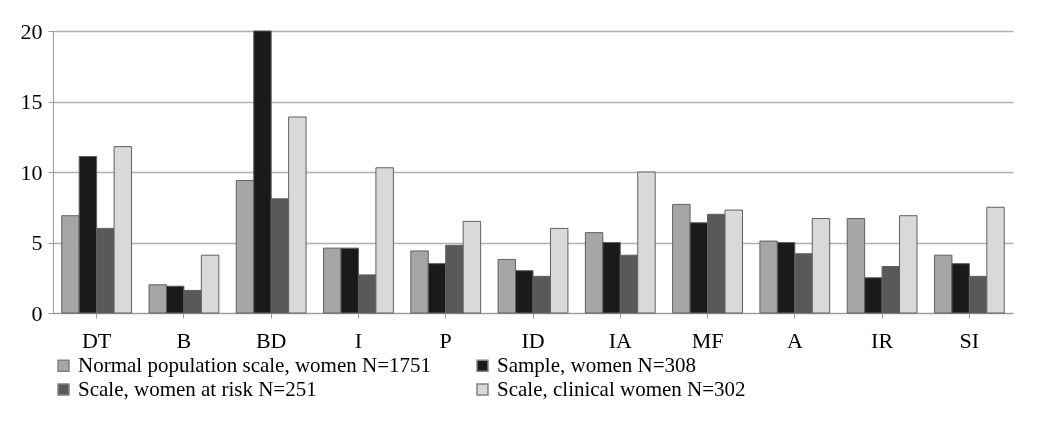 The width and height of the screenshot is (1061, 421). I want to click on y-tick-label: 0, so click(37, 313).